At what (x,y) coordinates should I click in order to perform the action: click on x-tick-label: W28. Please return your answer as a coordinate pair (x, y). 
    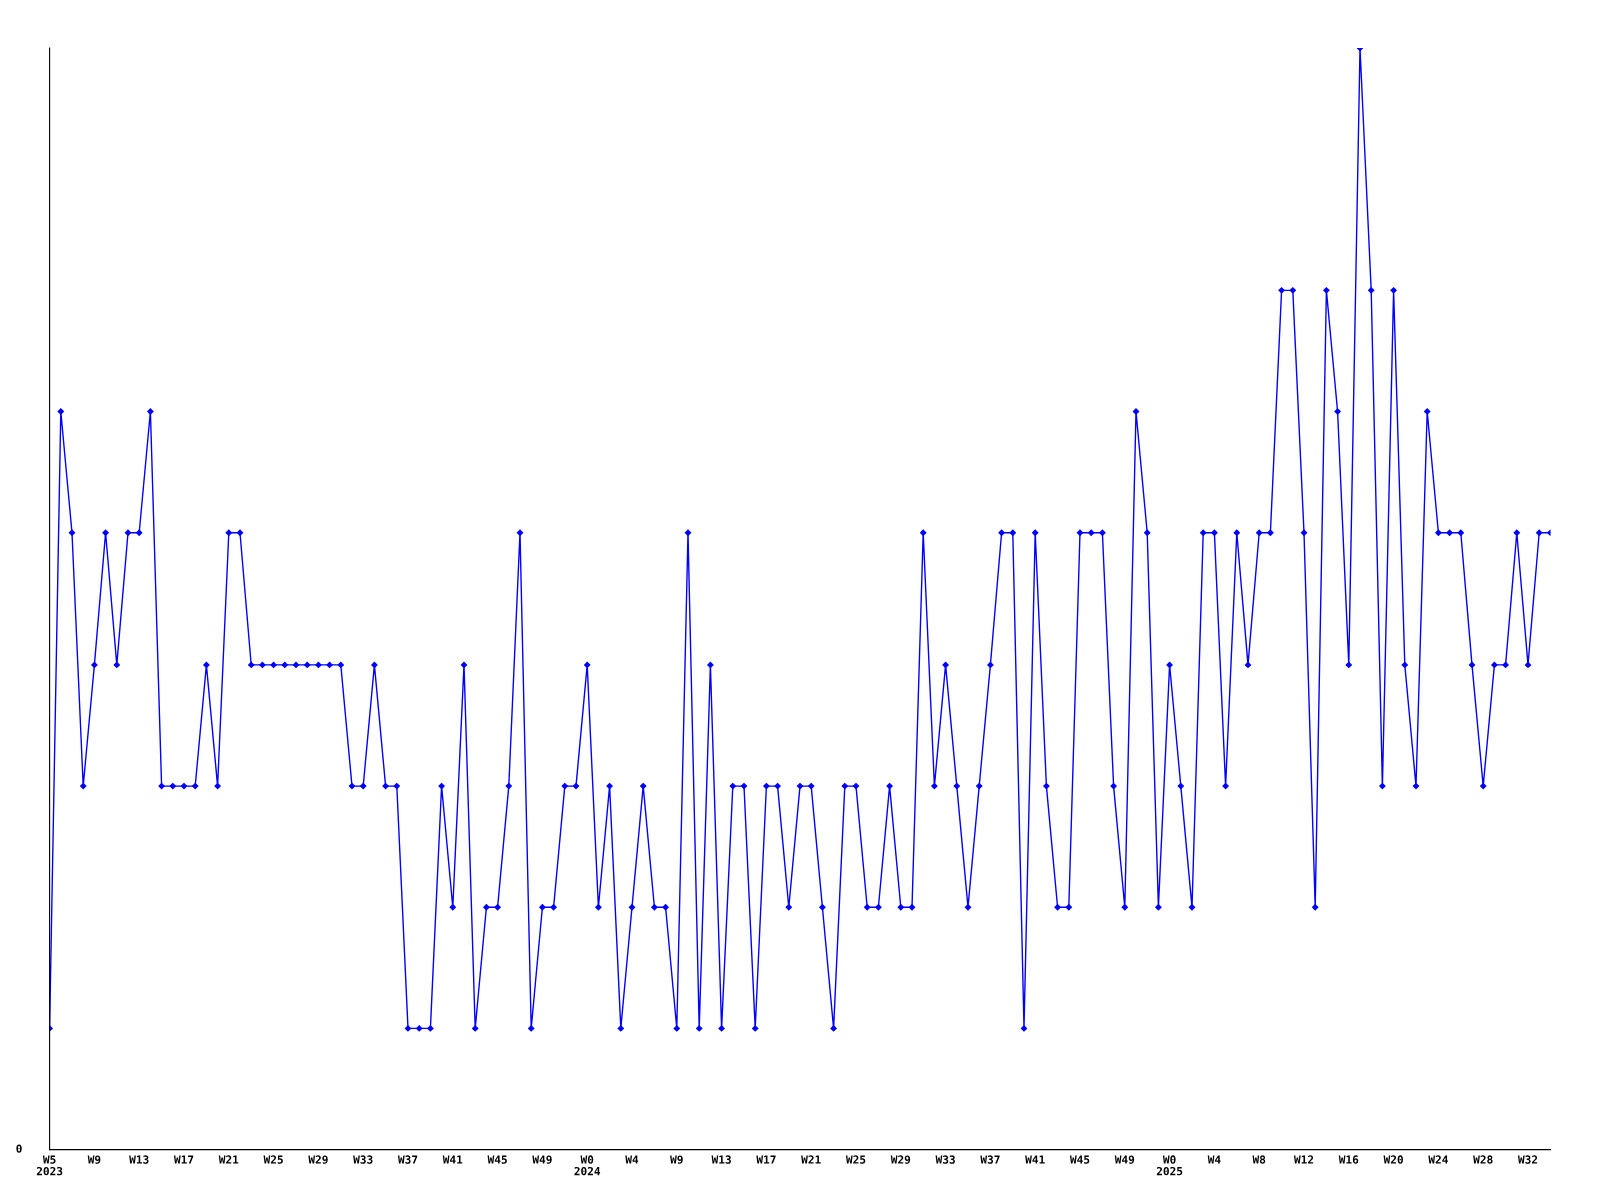
    Looking at the image, I should click on (1483, 1159).